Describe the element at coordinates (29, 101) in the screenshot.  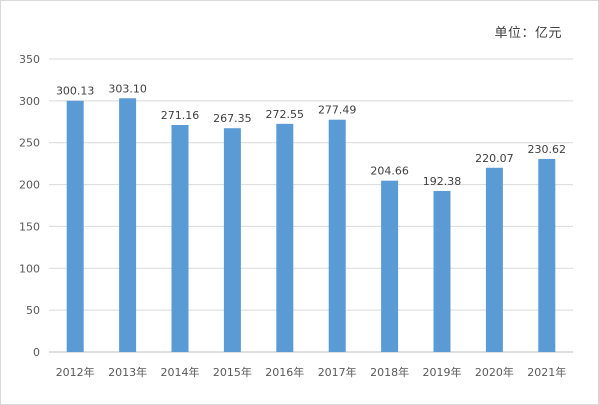
I see `y-tick-label: 300` at that location.